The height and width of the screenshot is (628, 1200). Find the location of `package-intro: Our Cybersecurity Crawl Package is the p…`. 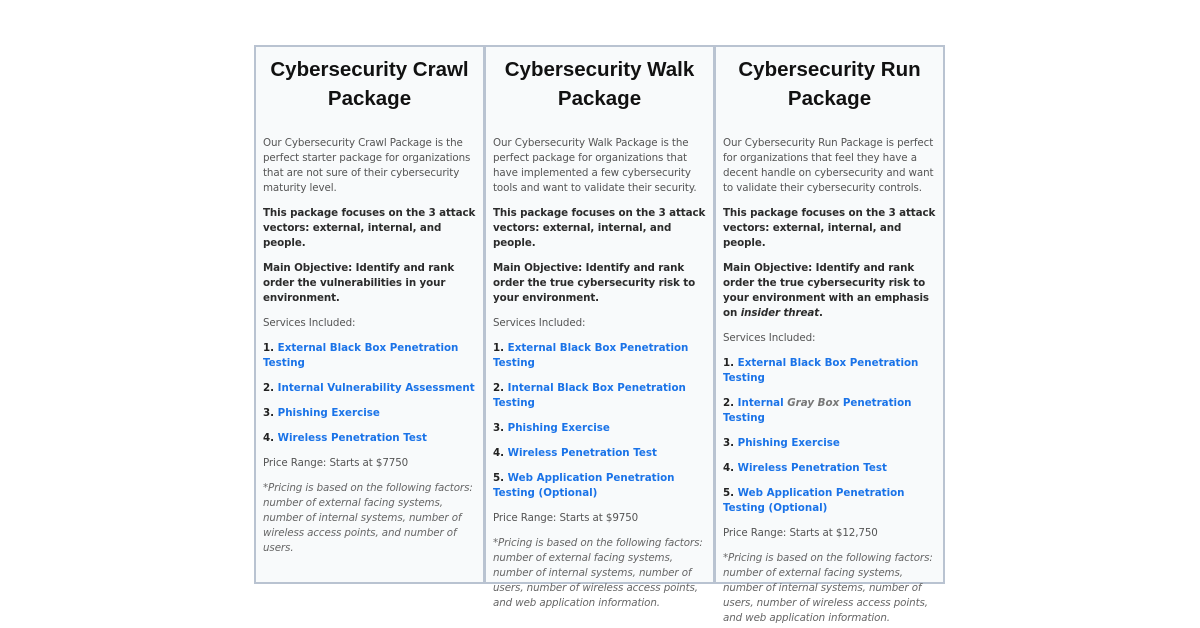

package-intro: Our Cybersecurity Crawl Package is the p… is located at coordinates (367, 165).